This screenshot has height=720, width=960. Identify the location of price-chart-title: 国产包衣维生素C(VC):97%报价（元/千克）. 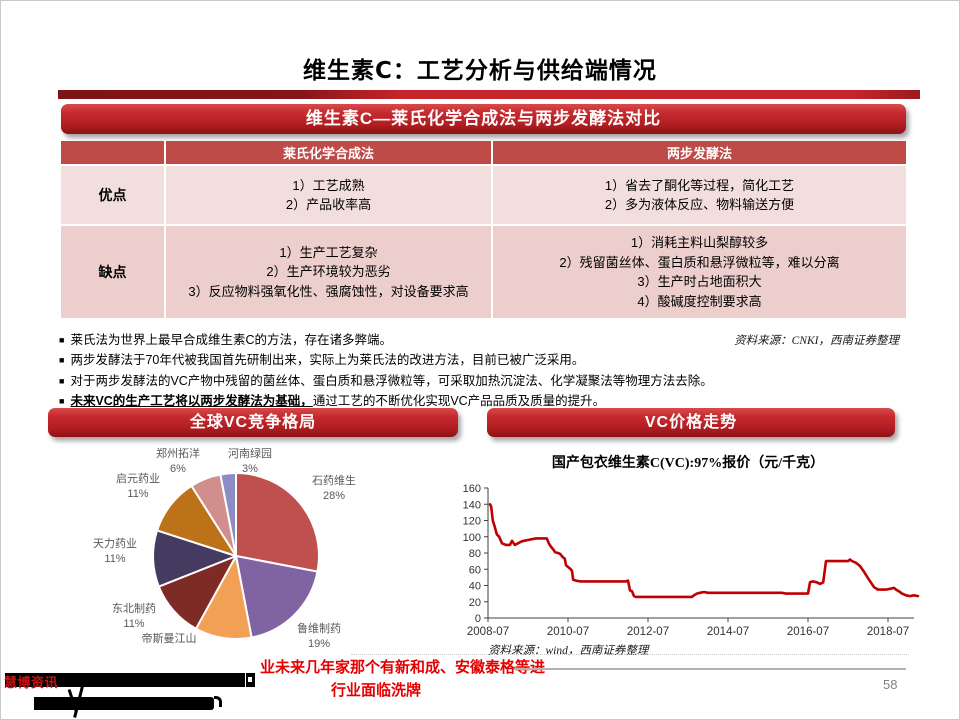
(688, 463).